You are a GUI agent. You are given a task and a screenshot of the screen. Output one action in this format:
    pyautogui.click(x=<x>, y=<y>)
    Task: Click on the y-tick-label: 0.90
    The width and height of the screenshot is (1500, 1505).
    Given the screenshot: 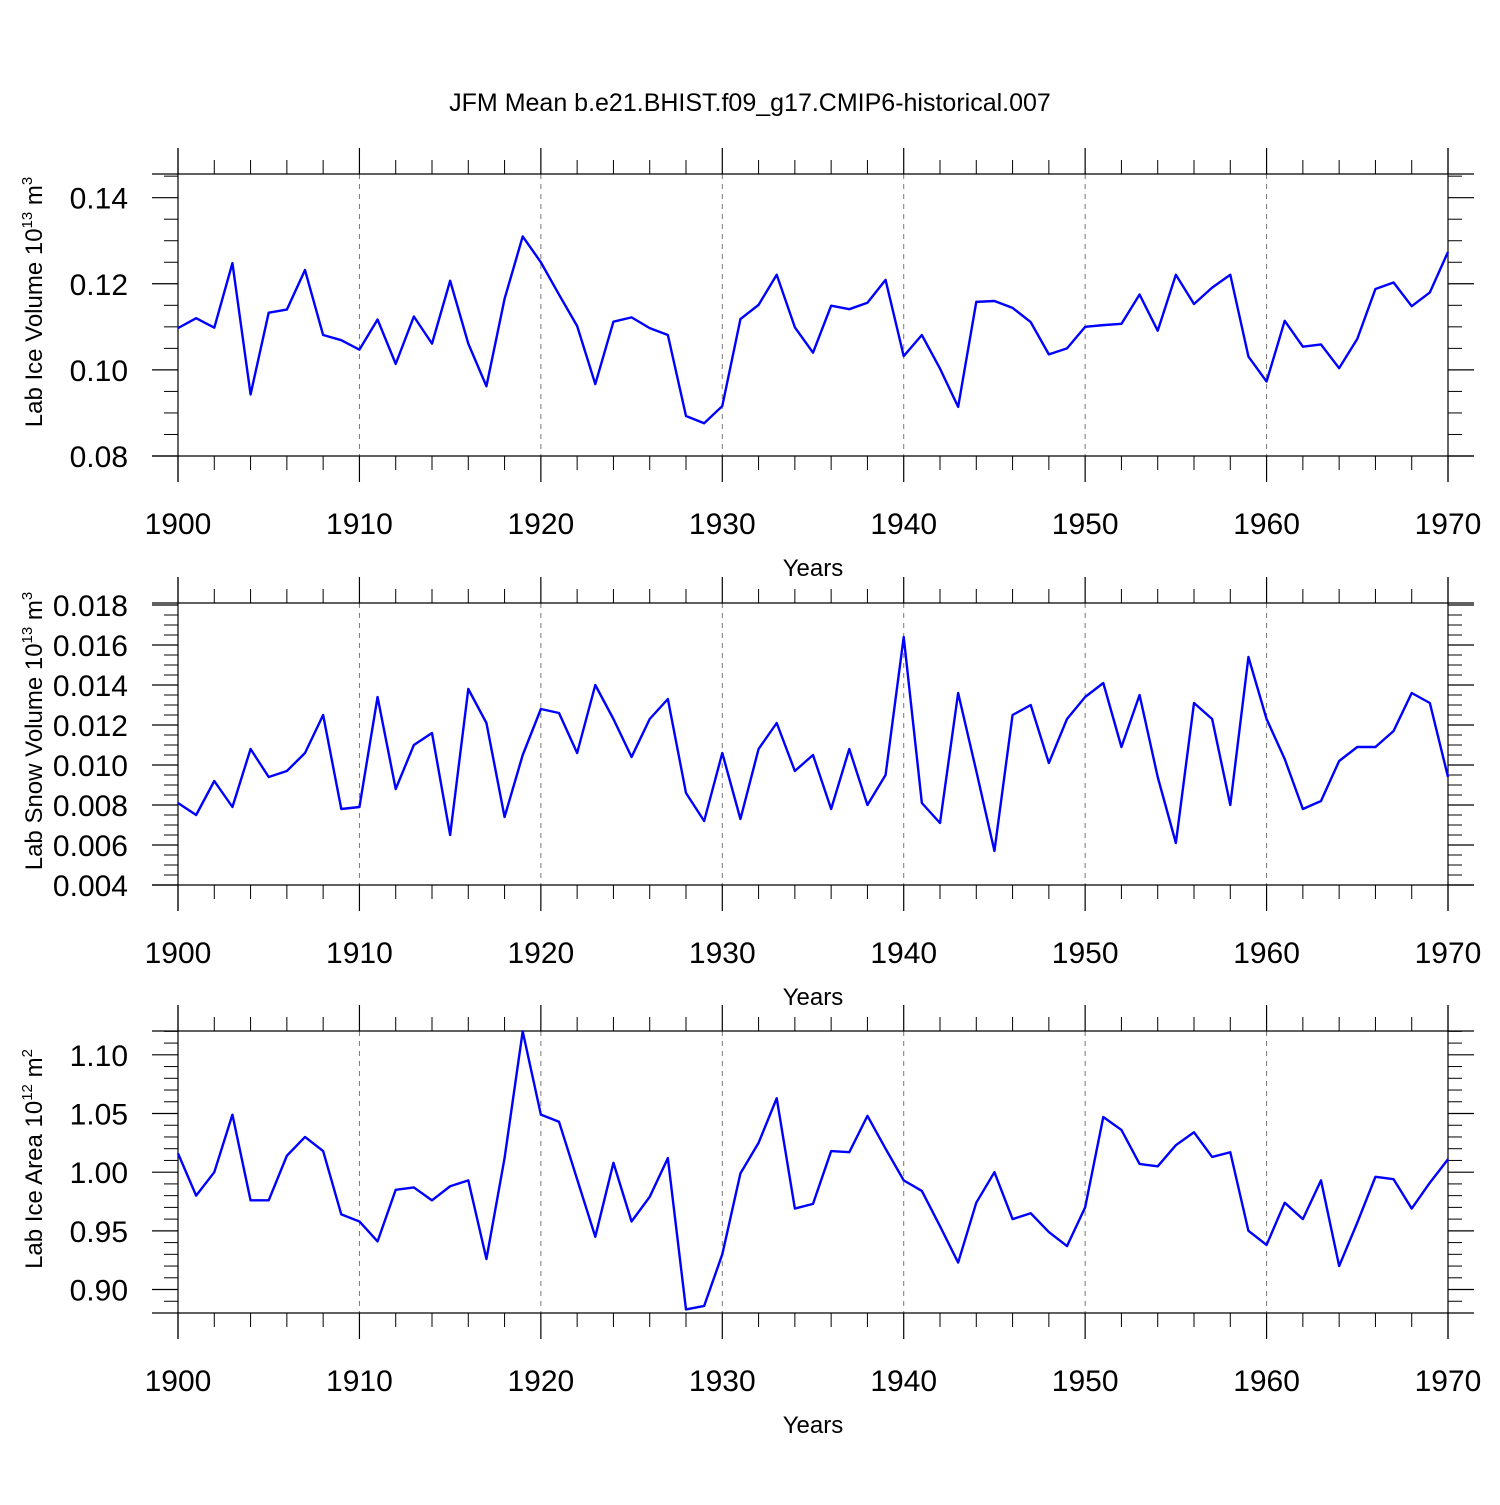 What is the action you would take?
    pyautogui.click(x=99, y=1291)
    